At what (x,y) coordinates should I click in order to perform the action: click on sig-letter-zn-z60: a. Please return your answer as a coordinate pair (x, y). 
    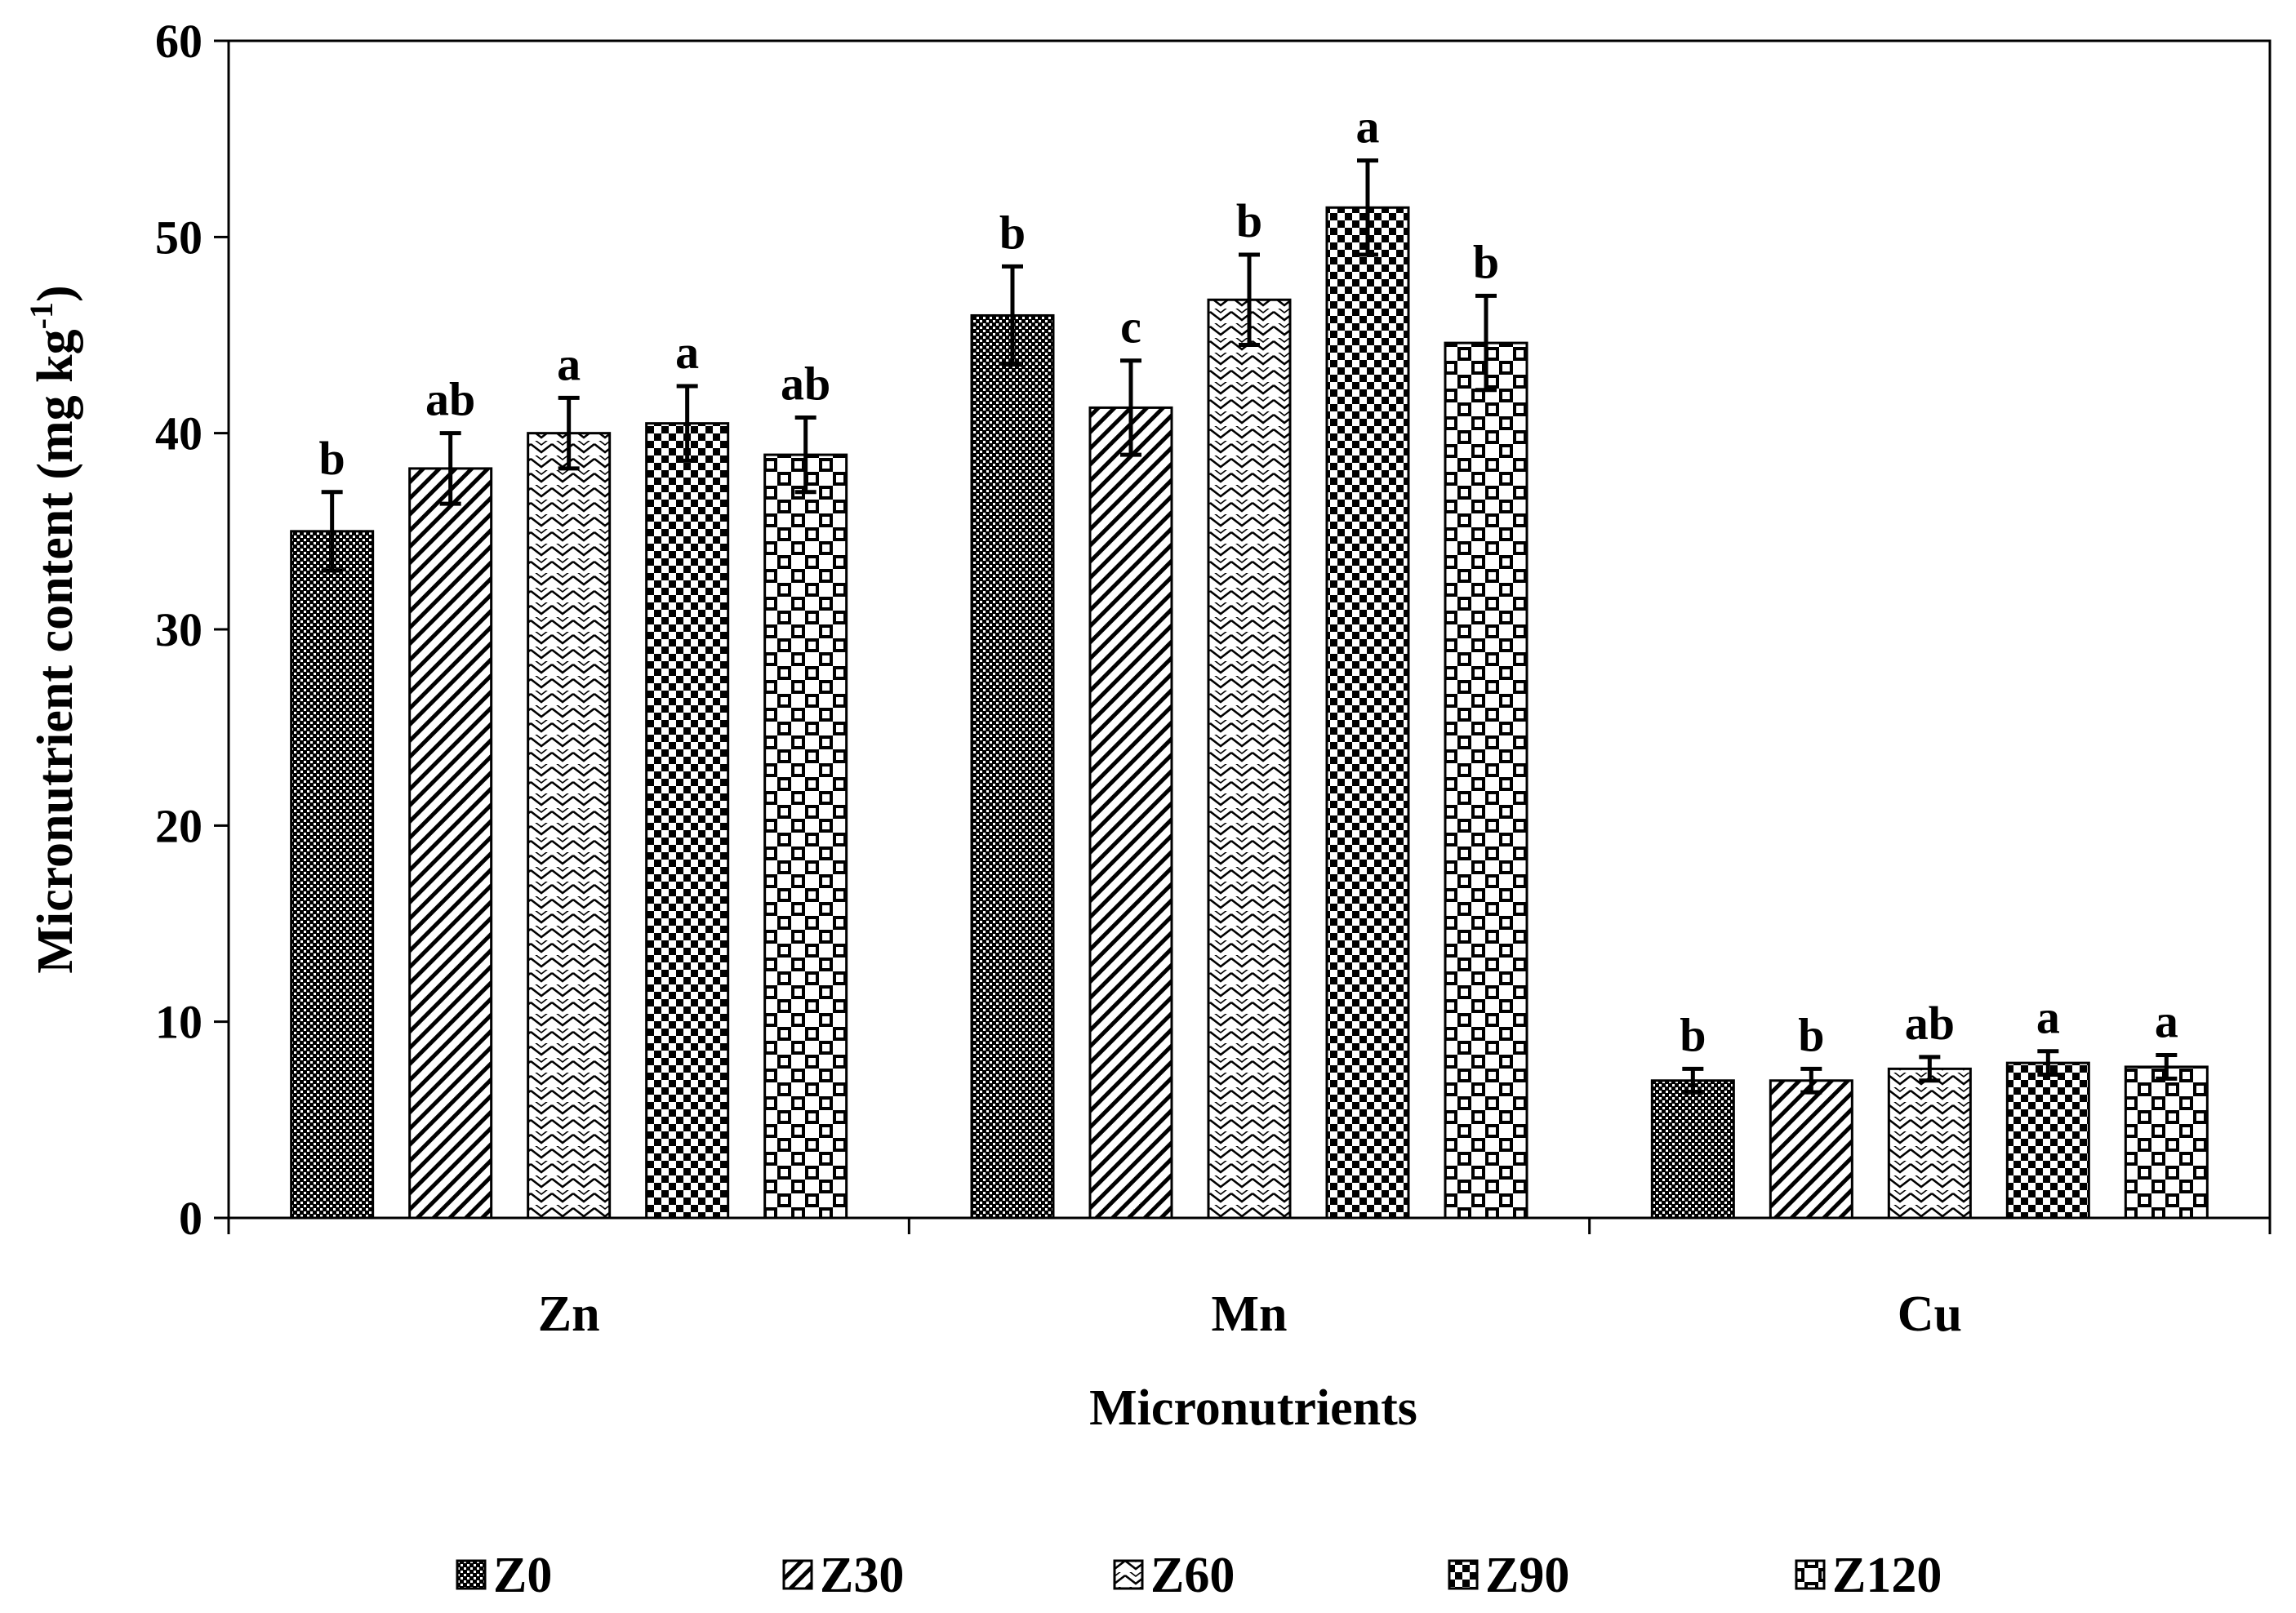
    Looking at the image, I should click on (569, 363).